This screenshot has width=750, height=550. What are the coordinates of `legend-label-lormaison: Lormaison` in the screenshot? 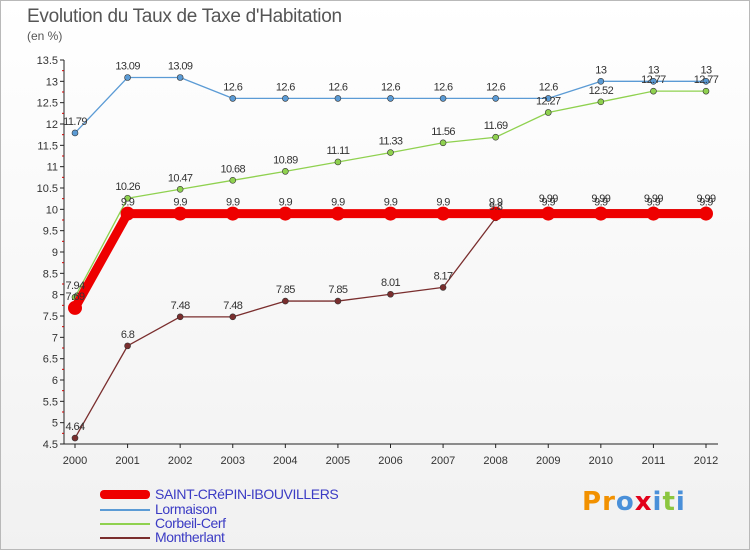 It's located at (186, 509).